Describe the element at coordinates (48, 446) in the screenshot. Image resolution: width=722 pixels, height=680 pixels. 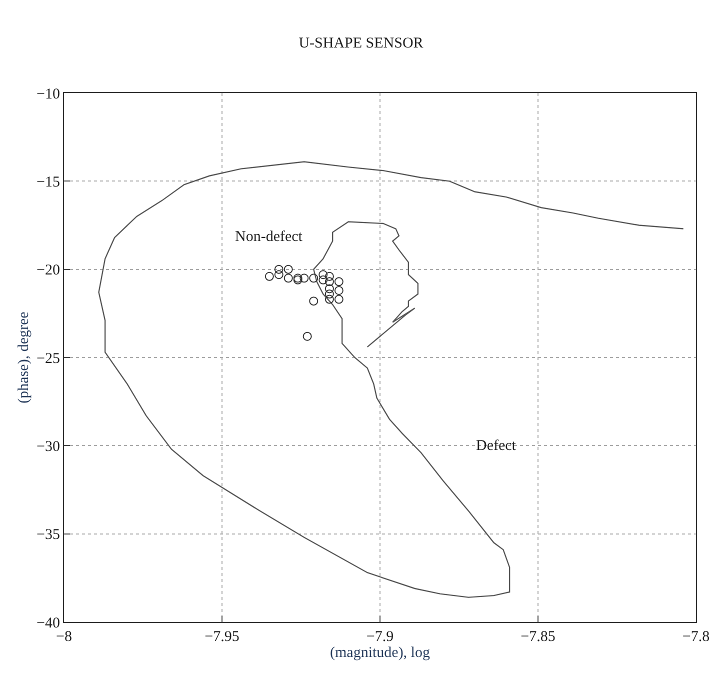
I see `y-tick-label: −30` at that location.